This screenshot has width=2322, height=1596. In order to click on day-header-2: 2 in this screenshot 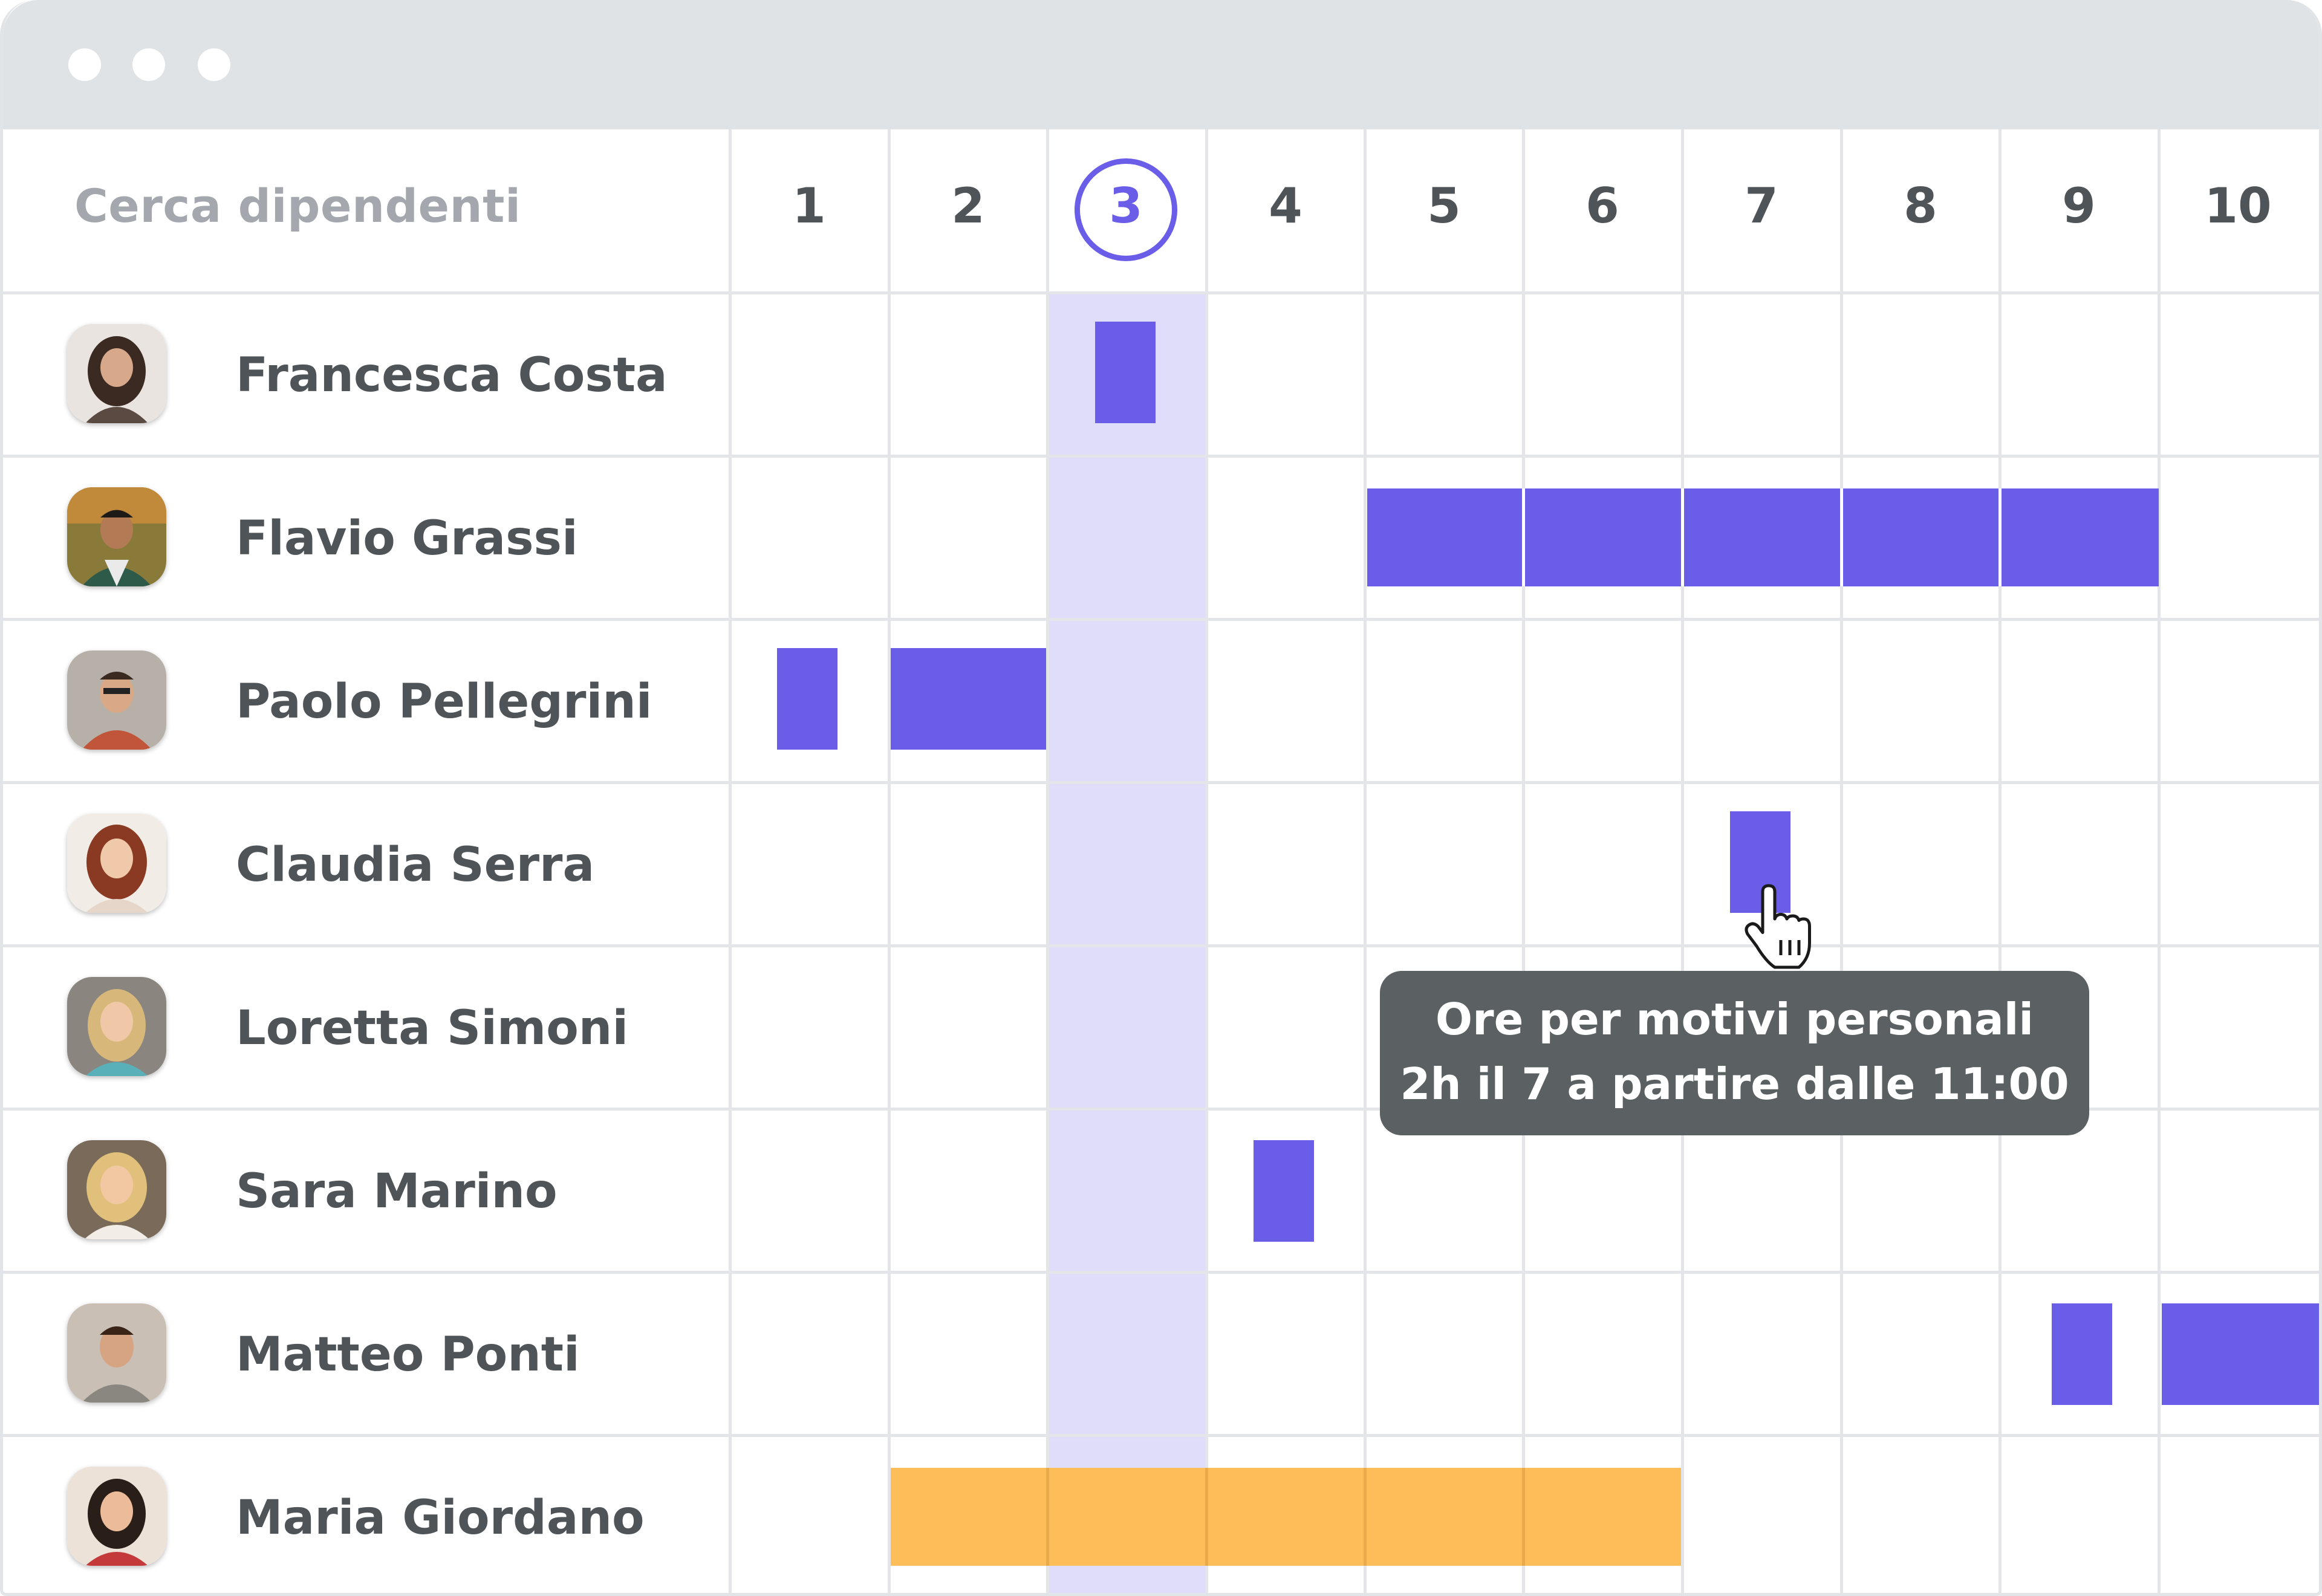, I will do `click(968, 206)`.